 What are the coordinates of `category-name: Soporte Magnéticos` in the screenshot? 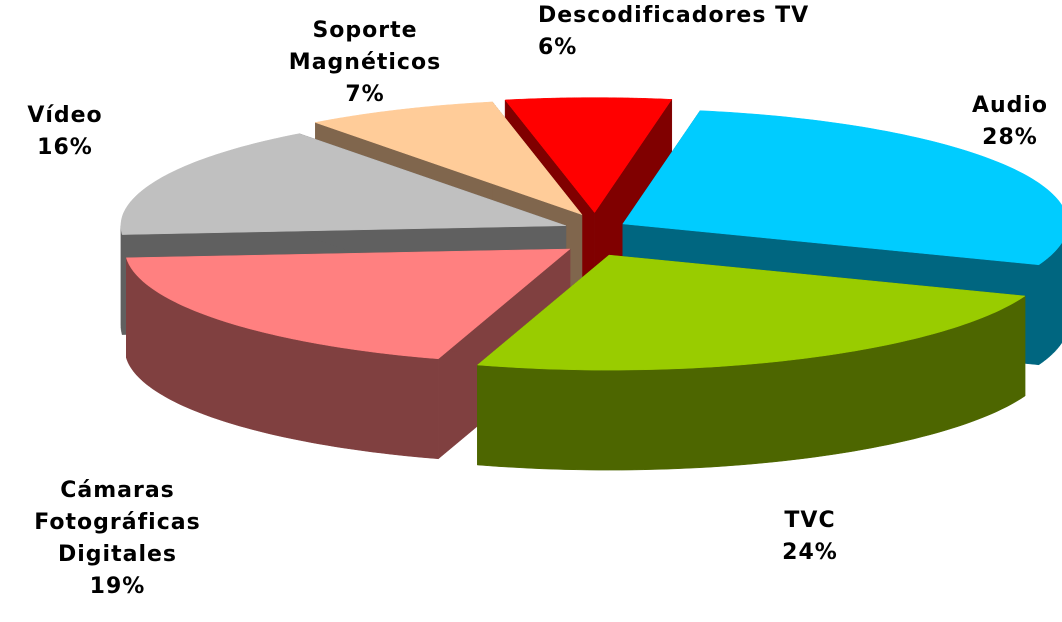 It's located at (365, 46).